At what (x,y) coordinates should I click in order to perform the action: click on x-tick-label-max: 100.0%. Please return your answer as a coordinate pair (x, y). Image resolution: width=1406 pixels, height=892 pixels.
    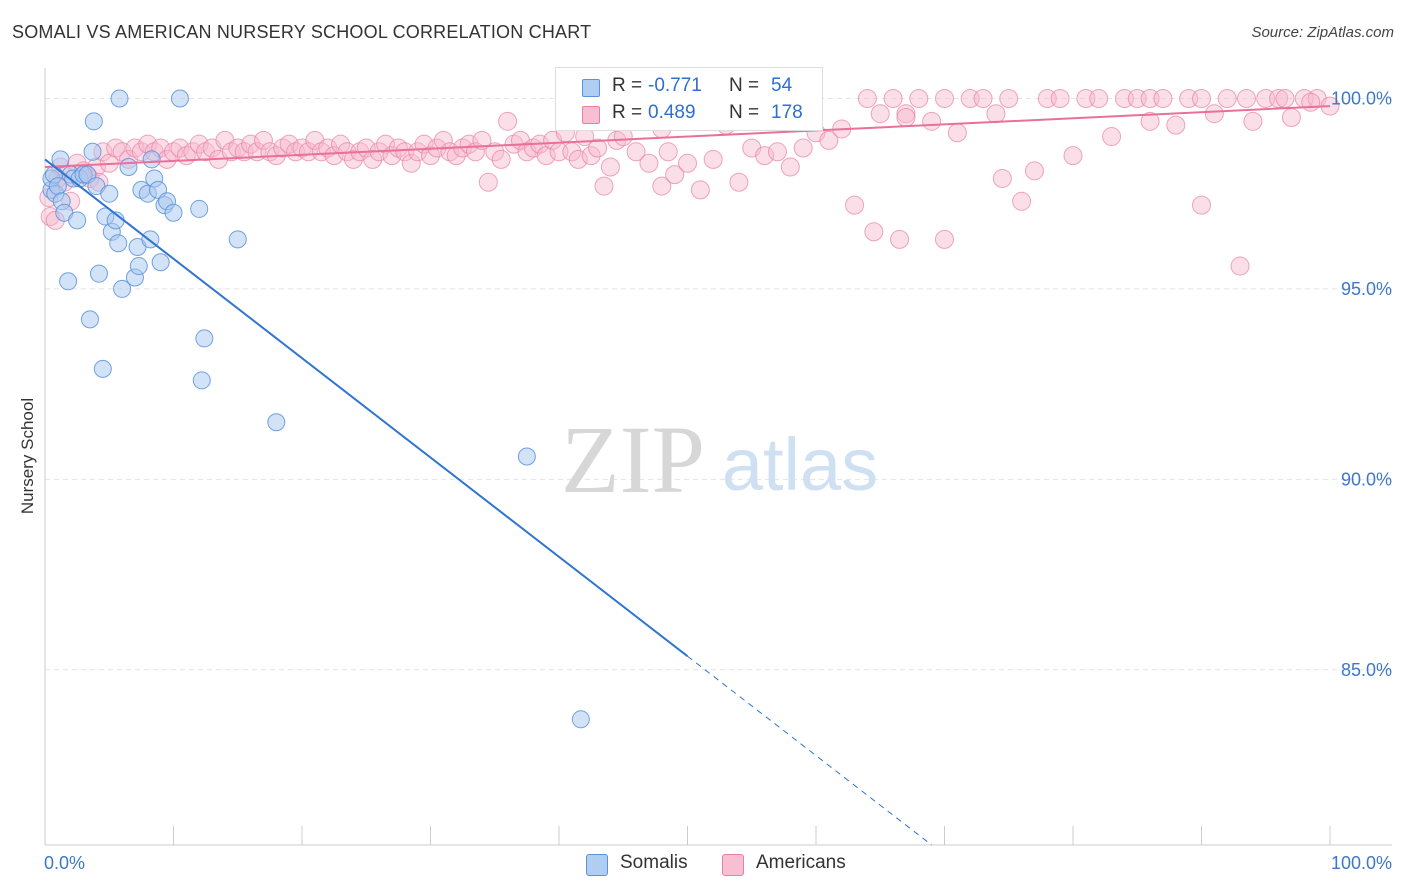
    Looking at the image, I should click on (1361, 863).